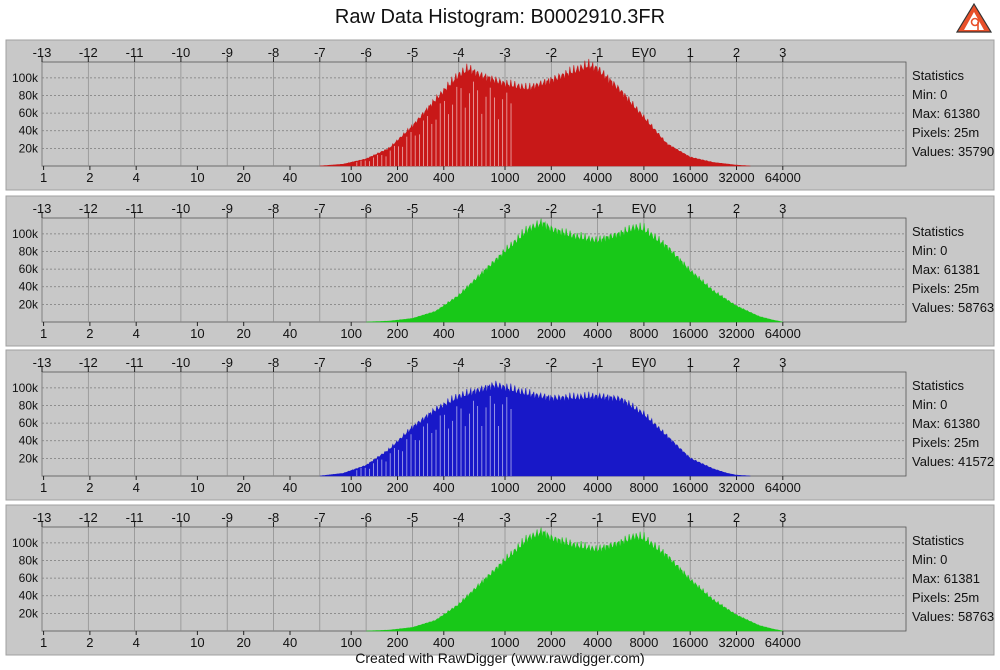 The height and width of the screenshot is (670, 1000). I want to click on stats-max: Max: 61380, so click(946, 113).